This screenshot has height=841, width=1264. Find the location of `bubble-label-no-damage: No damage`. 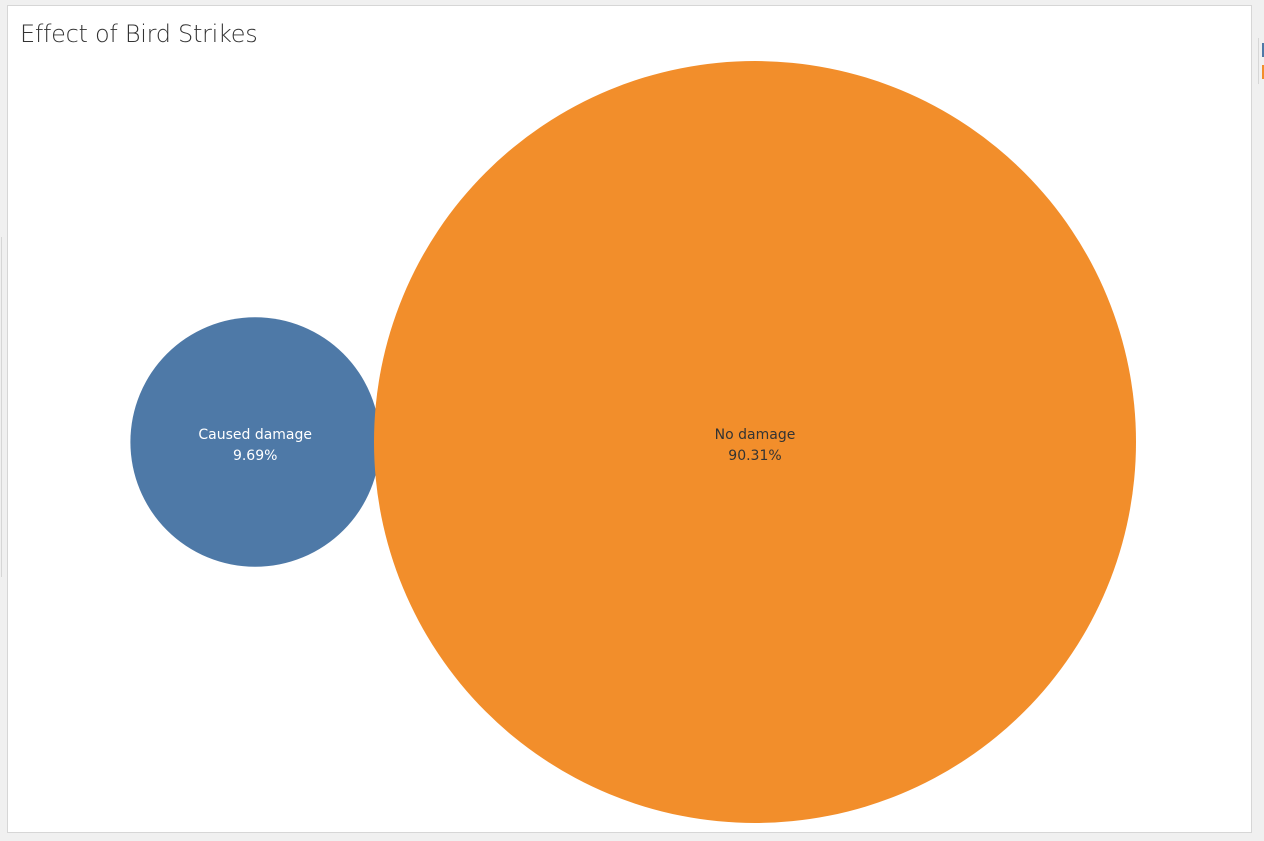

bubble-label-no-damage: No damage is located at coordinates (755, 435).